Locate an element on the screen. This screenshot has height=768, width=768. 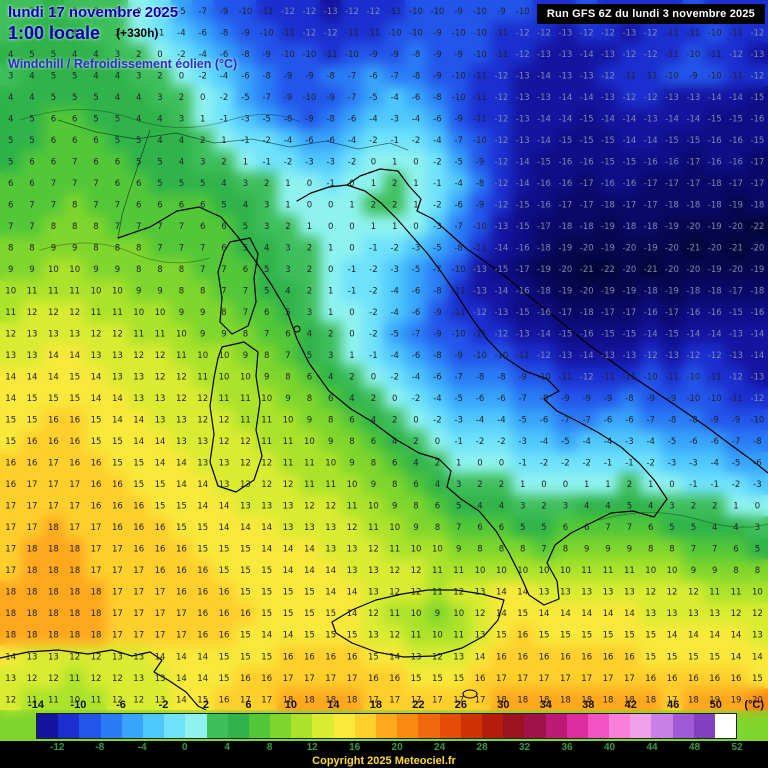
temp-value: -16 is located at coordinates (715, 313).